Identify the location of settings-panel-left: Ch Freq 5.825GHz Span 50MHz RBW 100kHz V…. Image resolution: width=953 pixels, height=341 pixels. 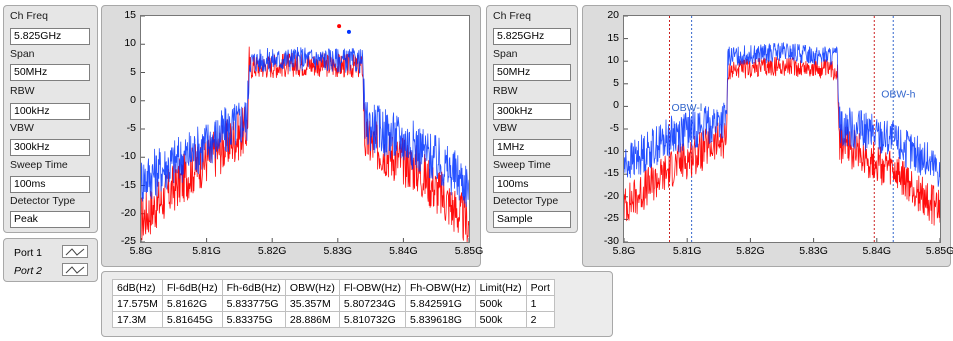
(50, 119).